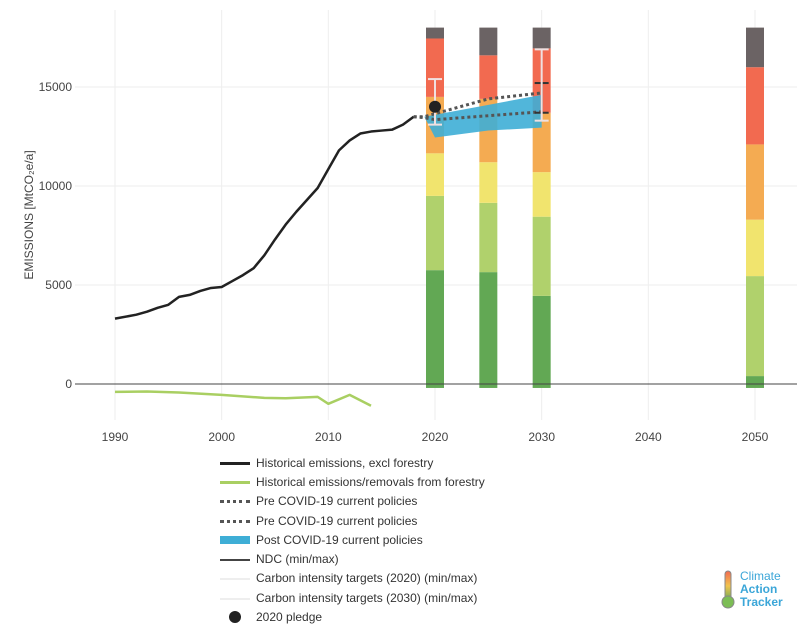  Describe the element at coordinates (435, 437) in the screenshot. I see `x-tick-label: 2020` at that location.